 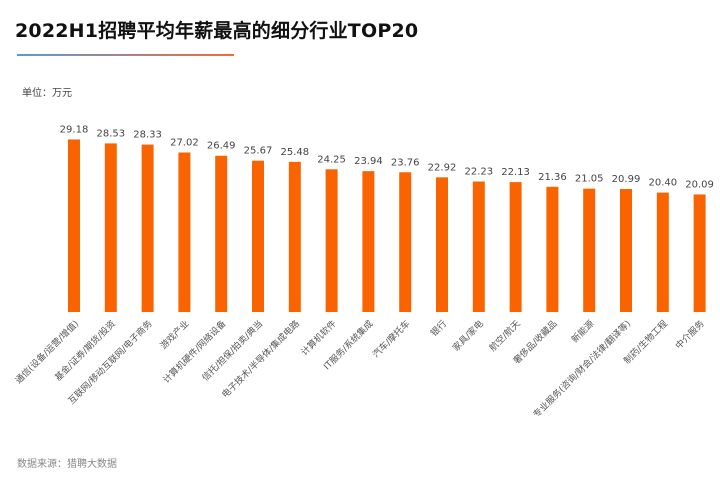 I want to click on category-label: 计算机软件, so click(x=318, y=338).